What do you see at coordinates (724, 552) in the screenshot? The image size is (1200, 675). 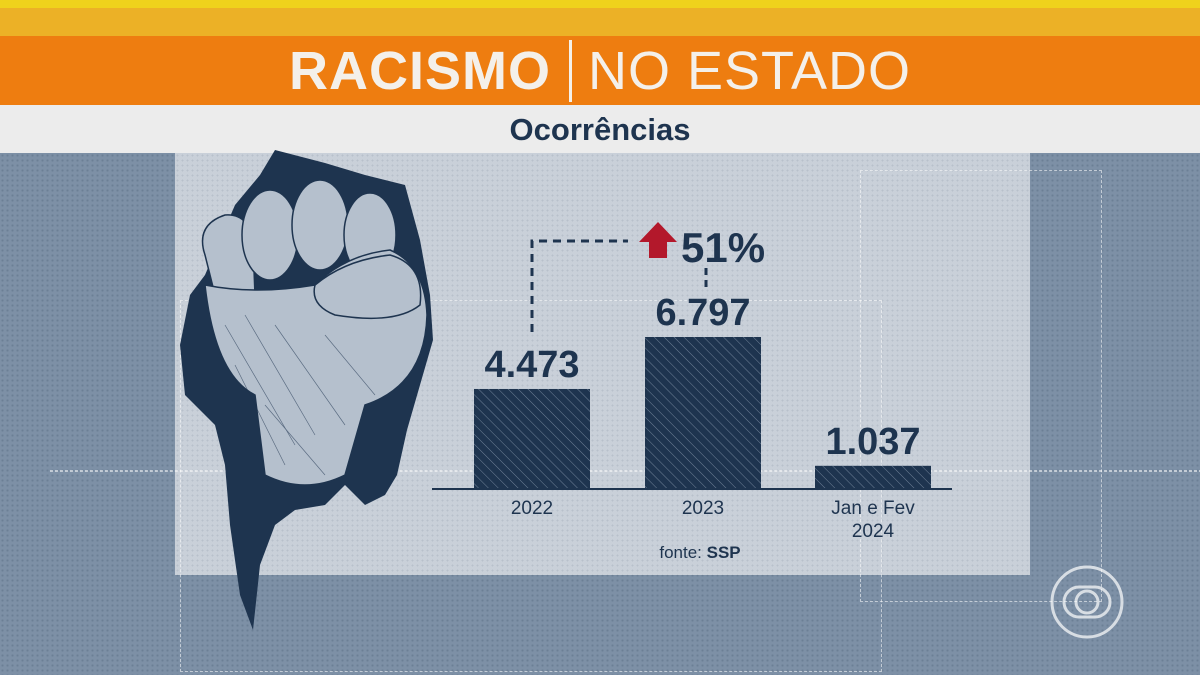 I see `source-name: SSP` at bounding box center [724, 552].